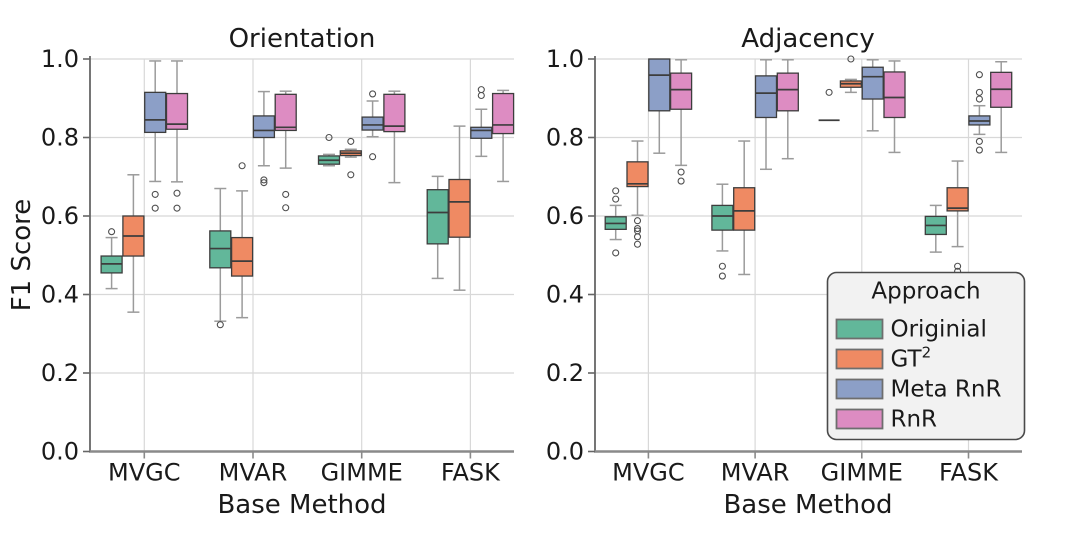 This screenshot has width=1085, height=535. I want to click on y-axis-label: F1 Score, so click(22, 255).